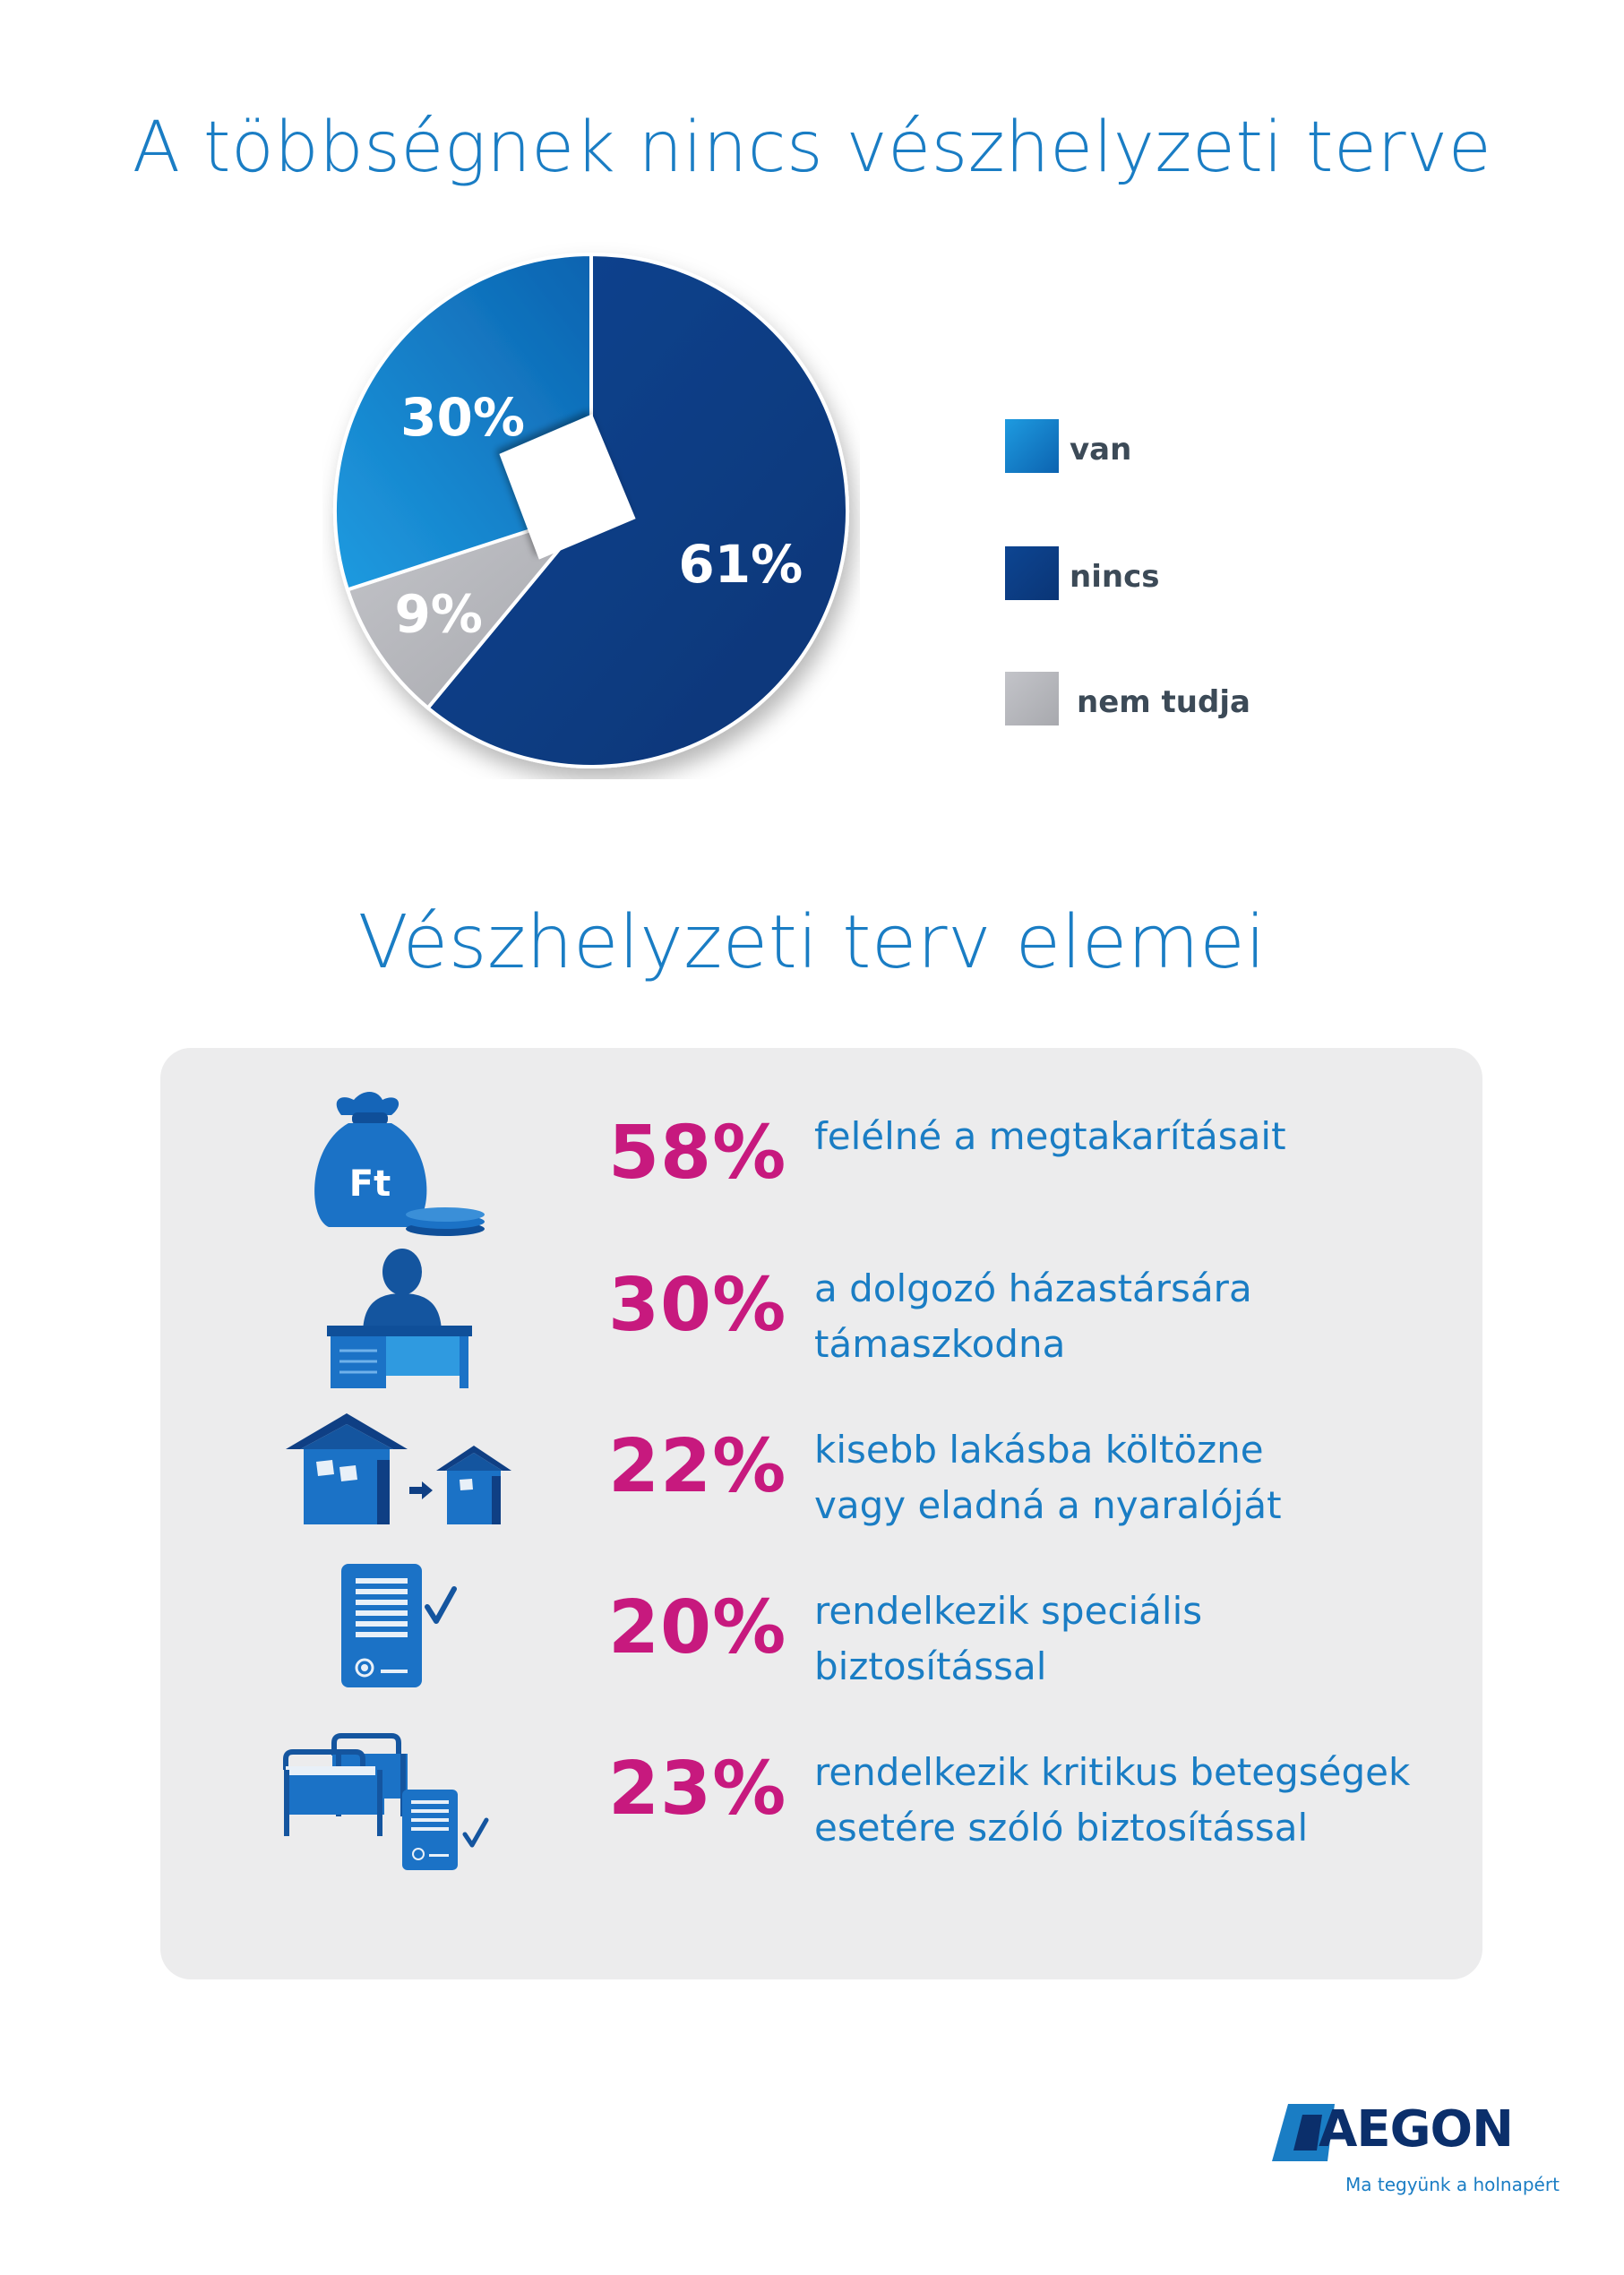 The image size is (1624, 2275). Describe the element at coordinates (812, 942) in the screenshot. I see `section-title: Vészhelyzeti terv elemei` at that location.